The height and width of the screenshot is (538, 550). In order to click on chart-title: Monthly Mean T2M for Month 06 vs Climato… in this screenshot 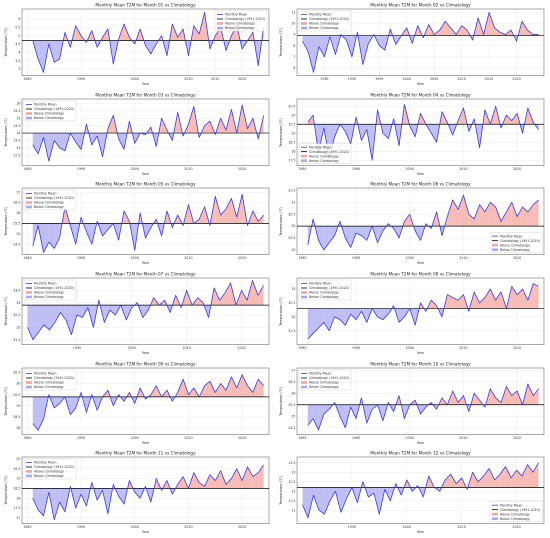, I will do `click(420, 184)`.